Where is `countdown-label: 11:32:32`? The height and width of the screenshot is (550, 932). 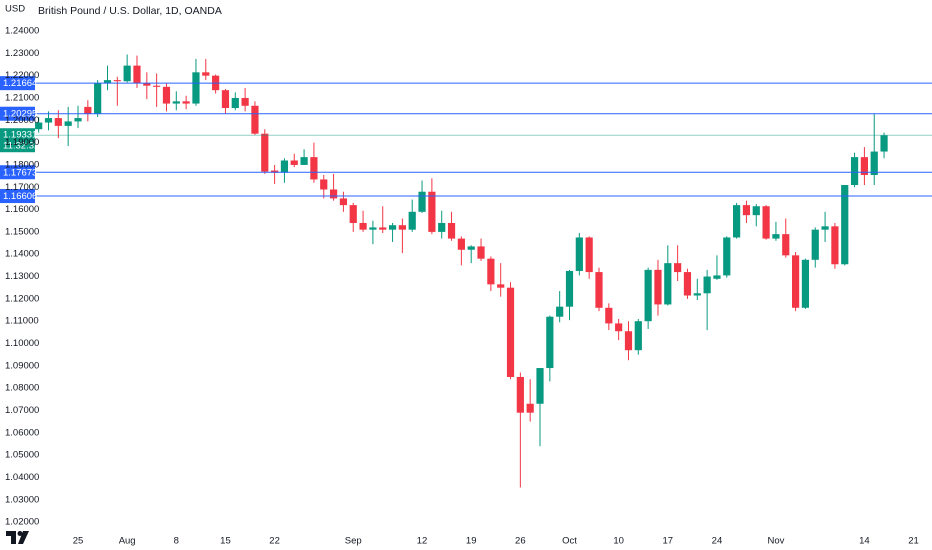
countdown-label: 11:32:32 is located at coordinates (21, 146).